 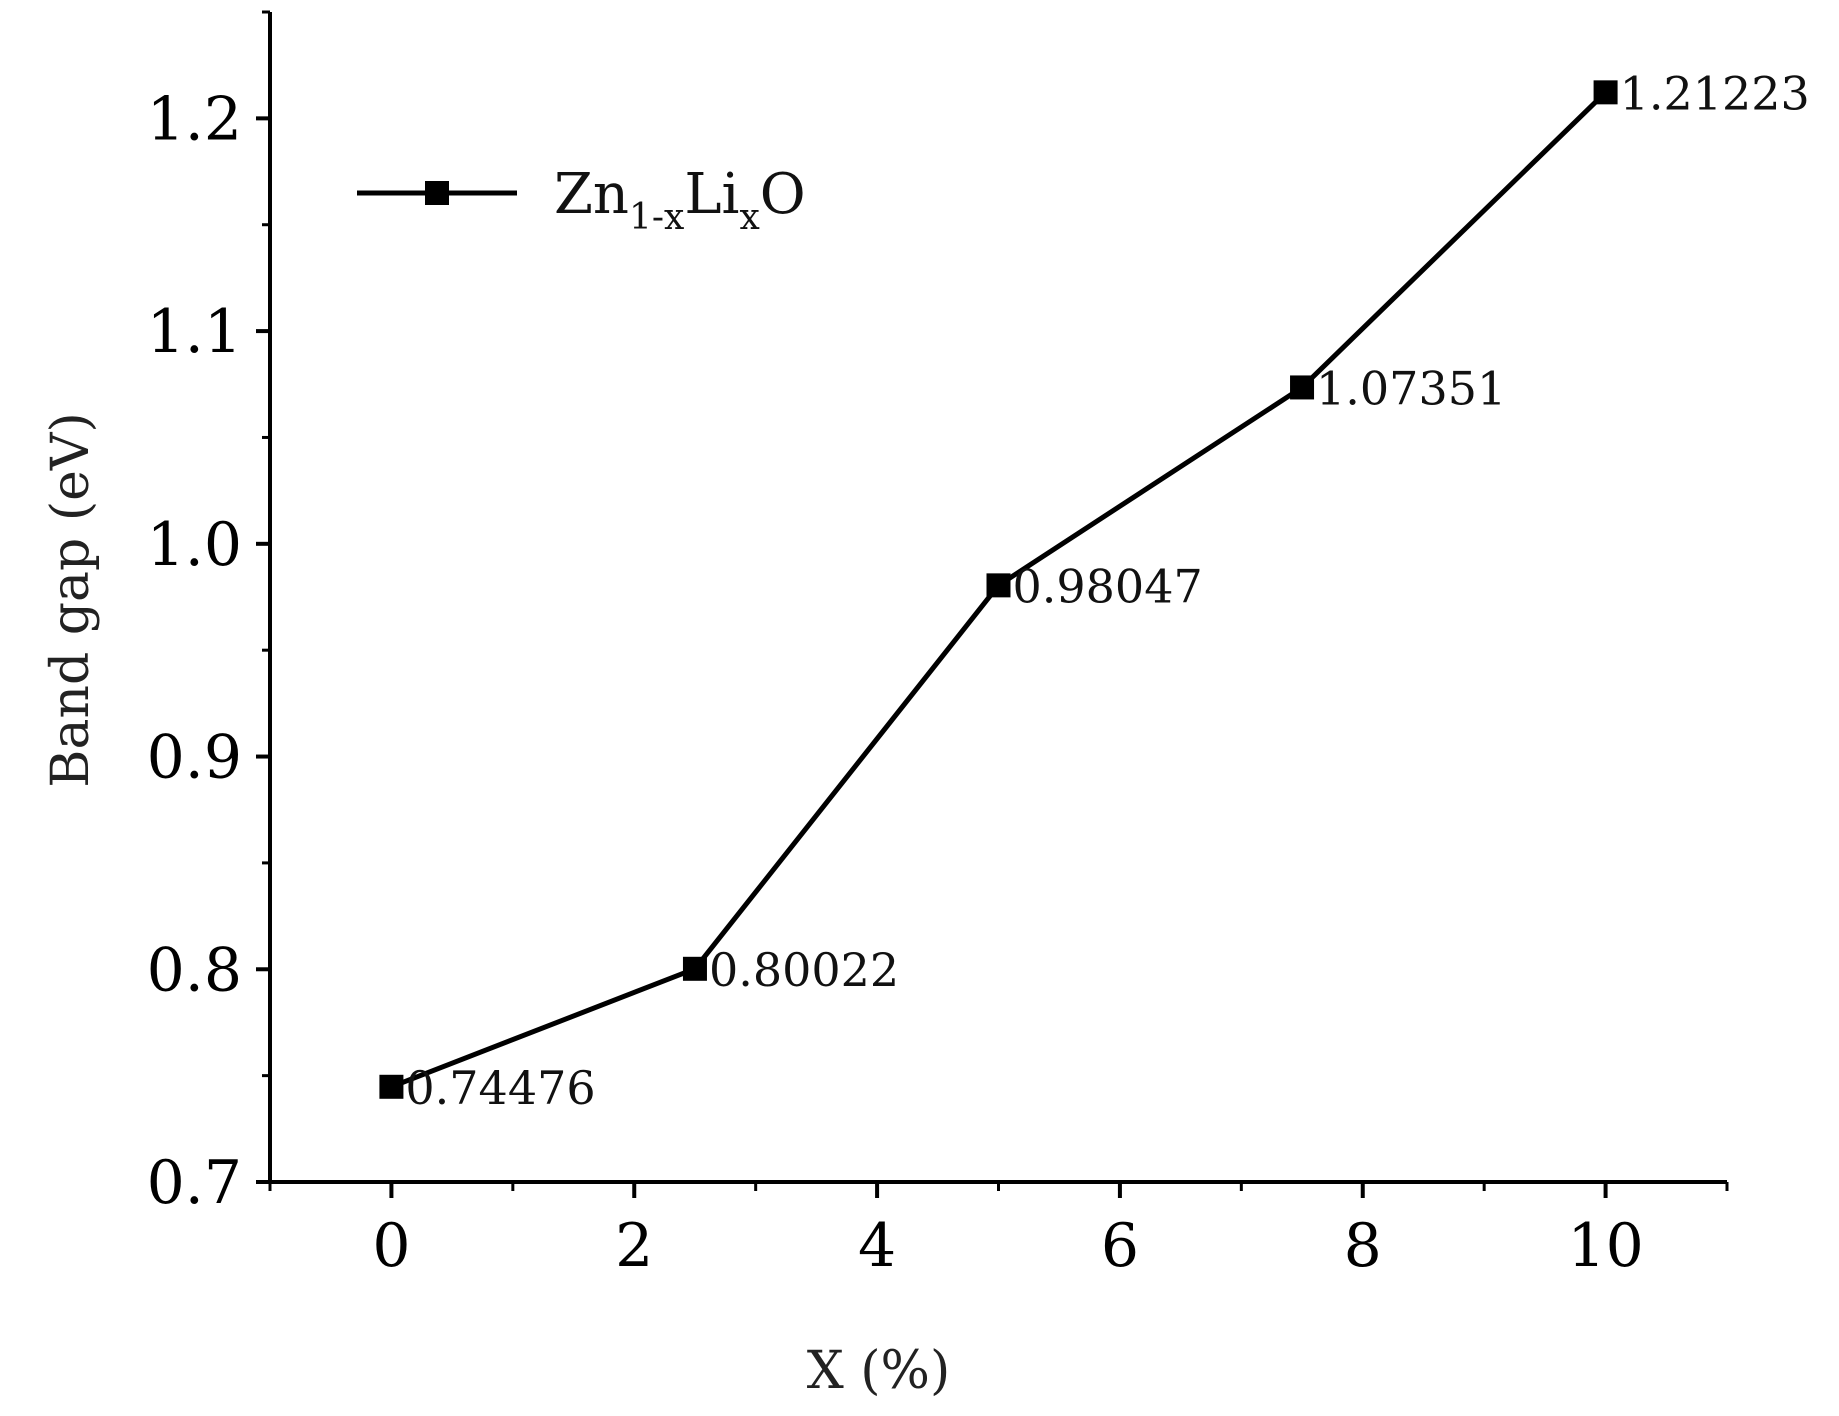 I want to click on data-label: 0.98047, so click(x=1108, y=586).